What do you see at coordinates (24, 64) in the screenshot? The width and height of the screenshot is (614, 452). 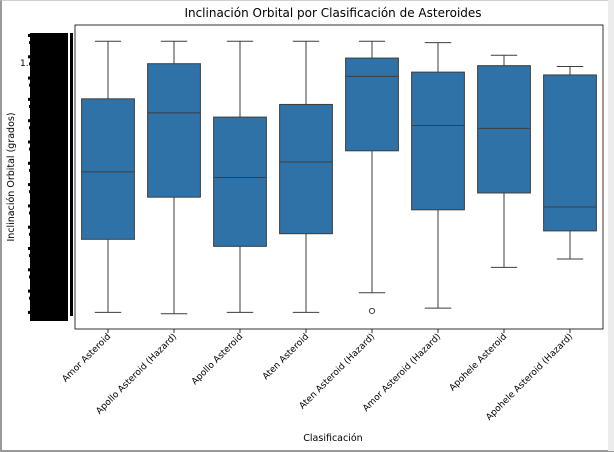 I see `y-tick-label: 1.` at bounding box center [24, 64].